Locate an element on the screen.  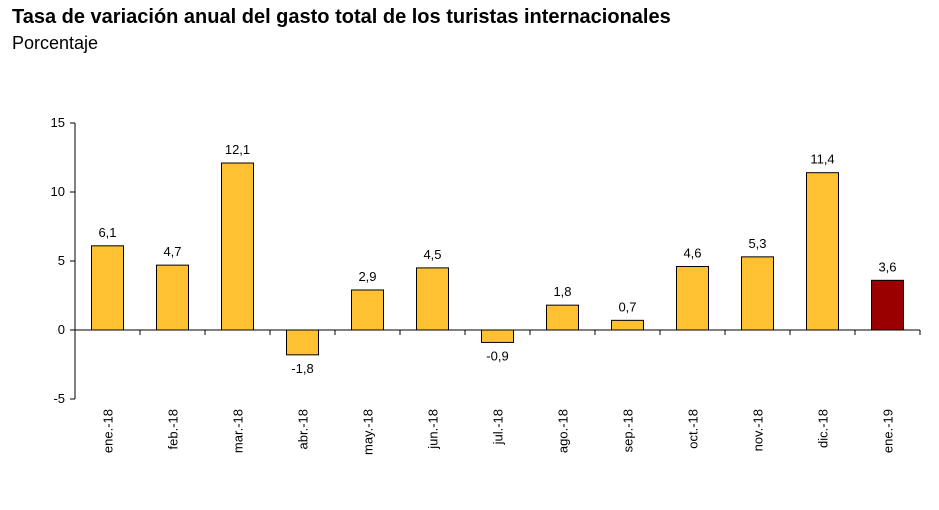
category-label: nov.-18 is located at coordinates (758, 430).